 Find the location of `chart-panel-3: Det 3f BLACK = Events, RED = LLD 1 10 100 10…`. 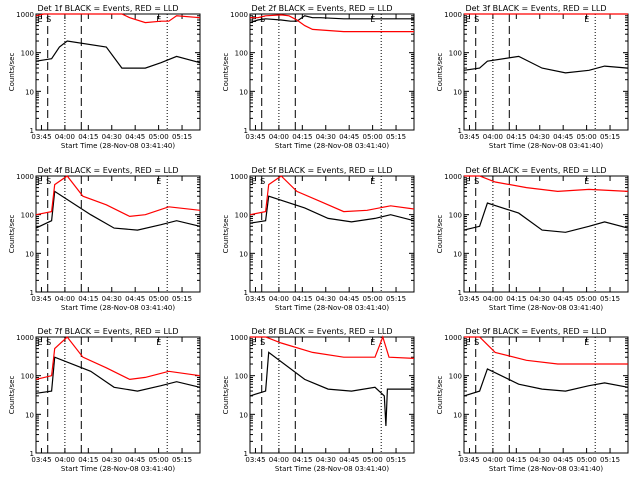

chart-panel-3: Det 3f BLACK = Events, RED = LLD 1 10 100 10… is located at coordinates (532, 77).